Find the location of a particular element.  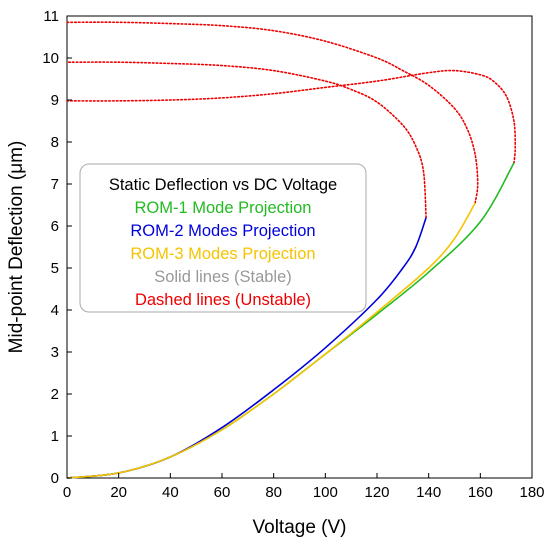

y-tick-label: 11 is located at coordinates (51, 16).